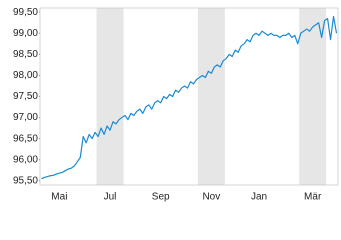 Image resolution: width=341 pixels, height=240 pixels. What do you see at coordinates (161, 197) in the screenshot?
I see `x-tick-label: Sep` at bounding box center [161, 197].